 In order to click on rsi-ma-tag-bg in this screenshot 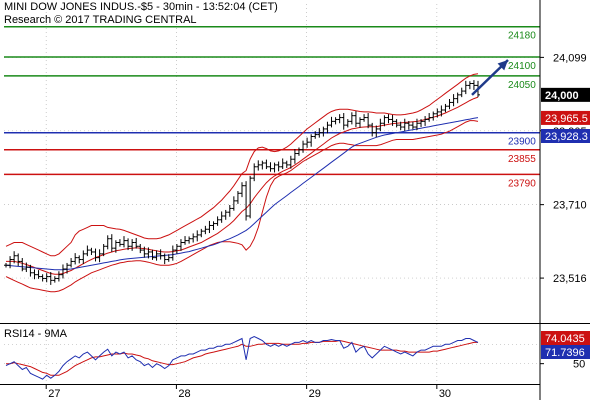, I will do `click(565, 338)`.